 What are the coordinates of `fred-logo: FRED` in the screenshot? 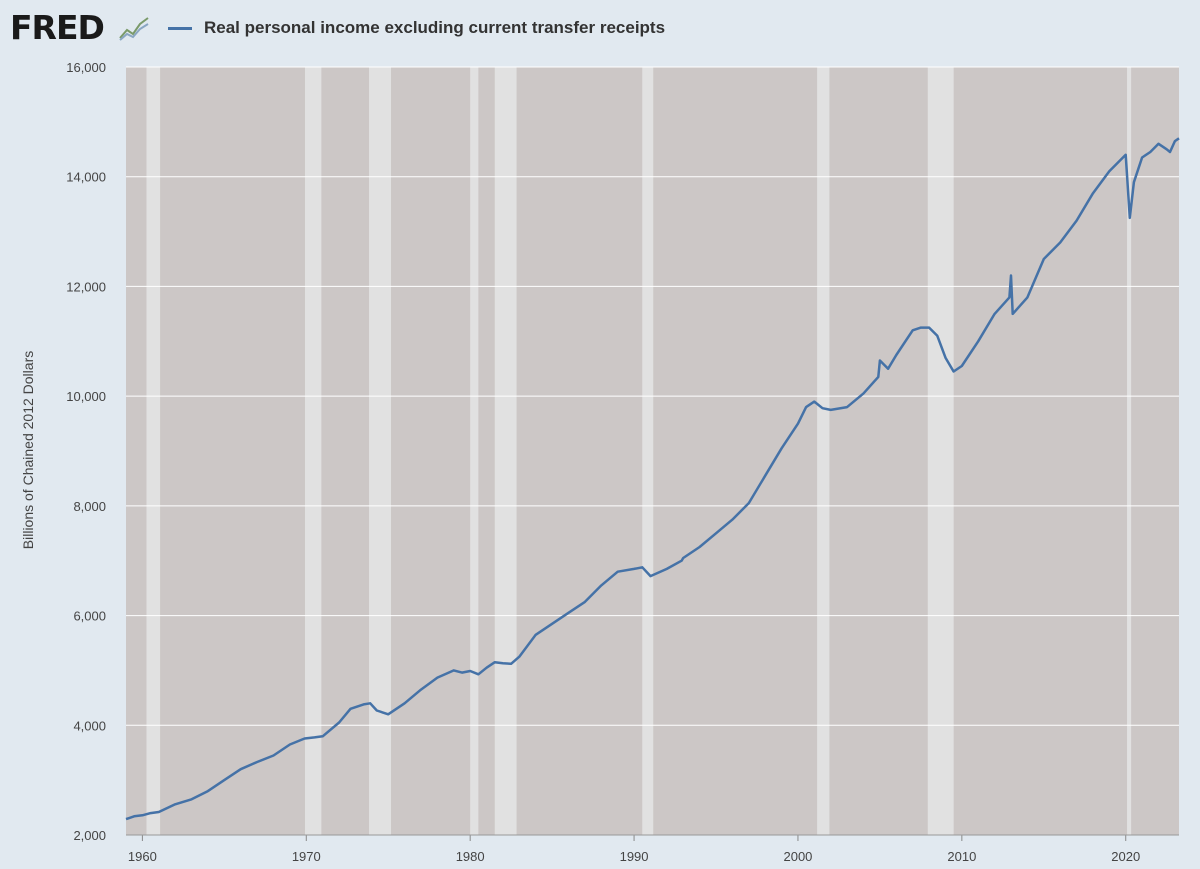 It's located at (57, 27).